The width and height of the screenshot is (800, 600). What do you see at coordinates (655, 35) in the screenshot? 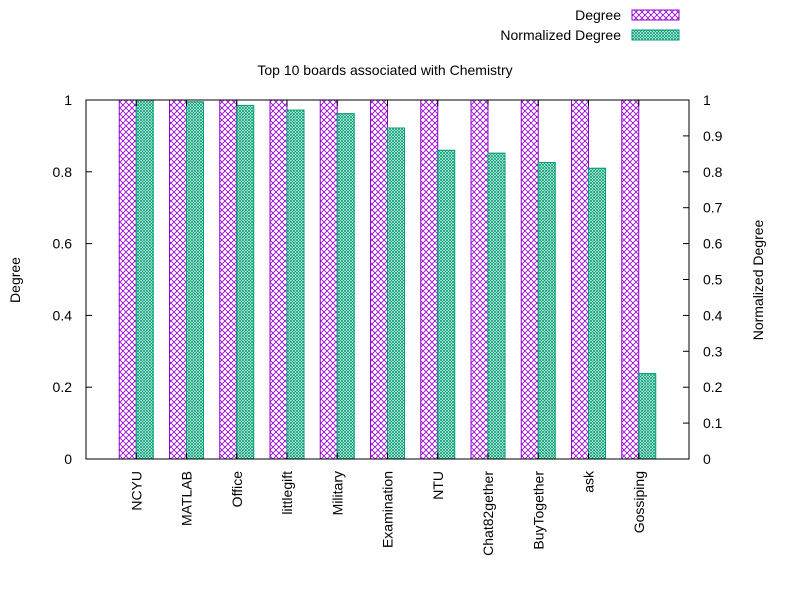
I see `legend-swatch-normalized-degree` at bounding box center [655, 35].